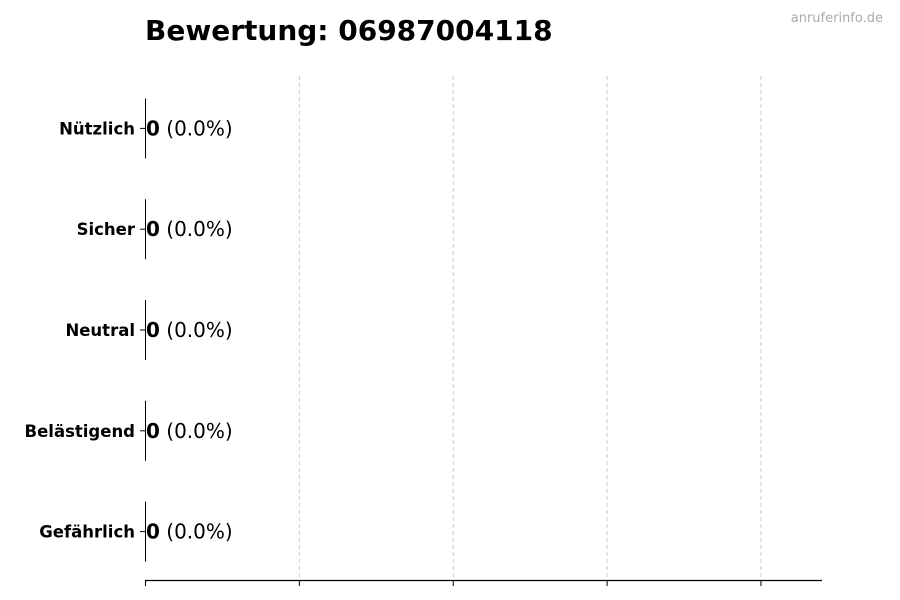 The height and width of the screenshot is (600, 900). Describe the element at coordinates (80, 431) in the screenshot. I see `category-label: Belästigend` at that location.